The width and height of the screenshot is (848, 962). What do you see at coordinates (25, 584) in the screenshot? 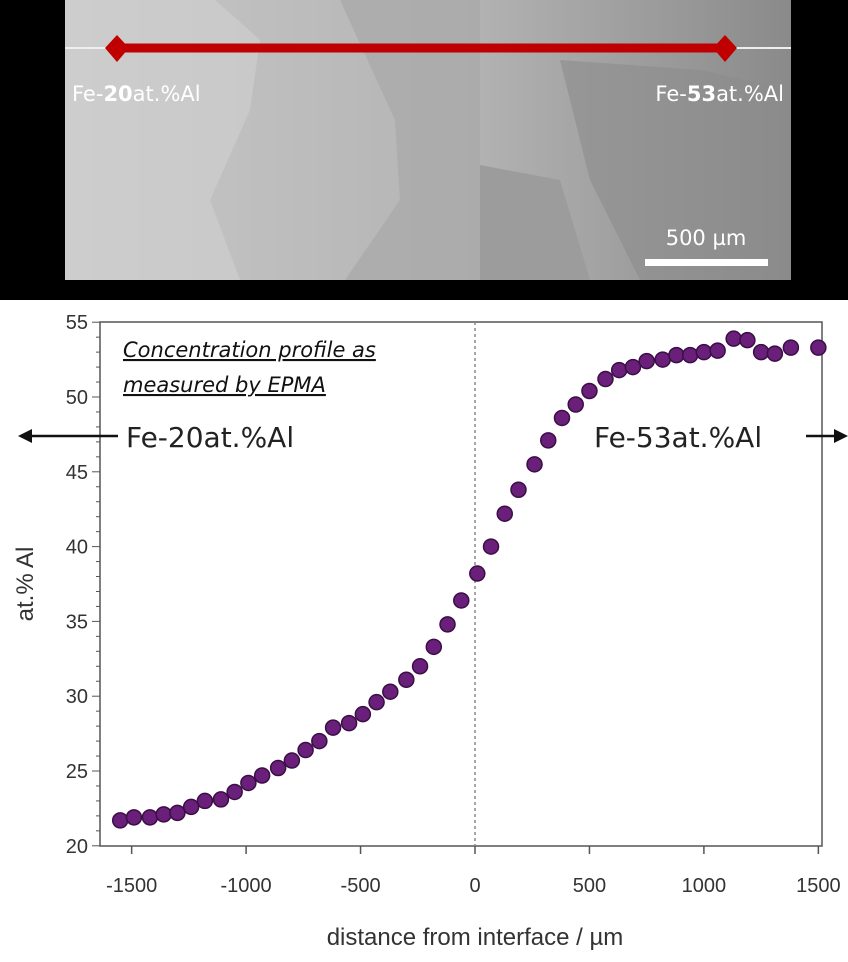
I see `y-axis-label: at.% Al` at bounding box center [25, 584].